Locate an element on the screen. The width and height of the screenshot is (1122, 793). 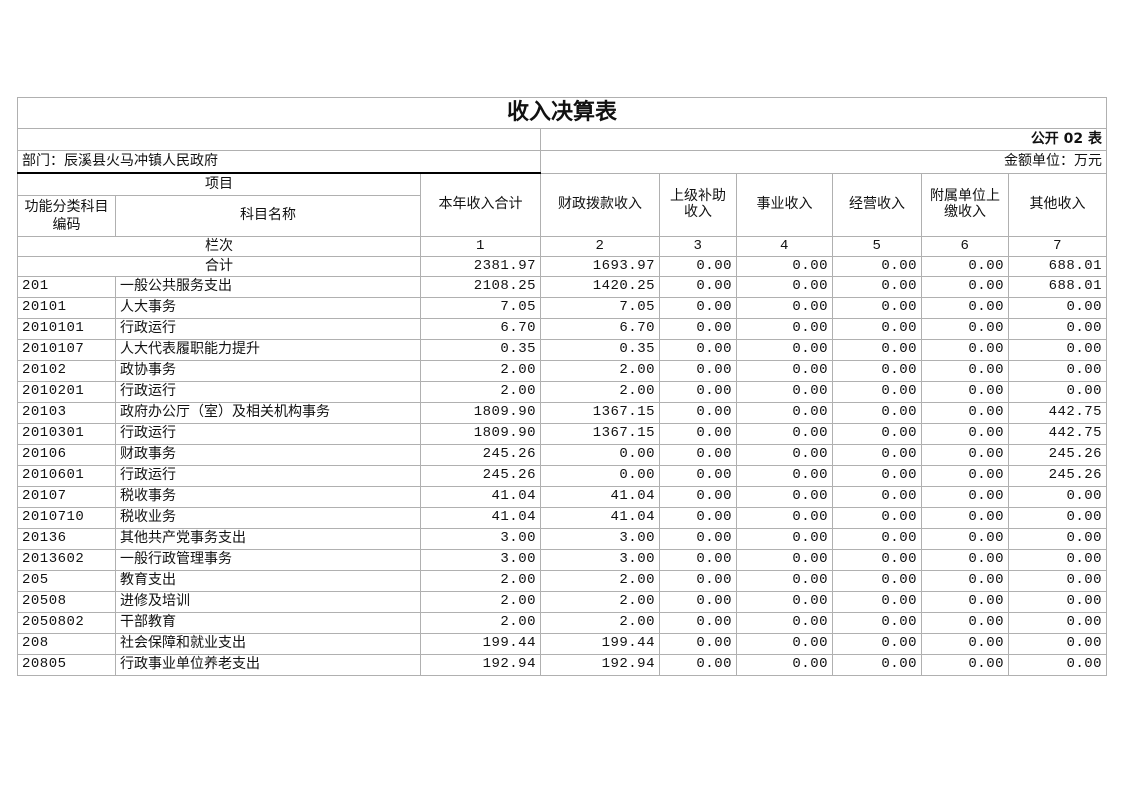
subject-code: 2010107 is located at coordinates (66, 350).